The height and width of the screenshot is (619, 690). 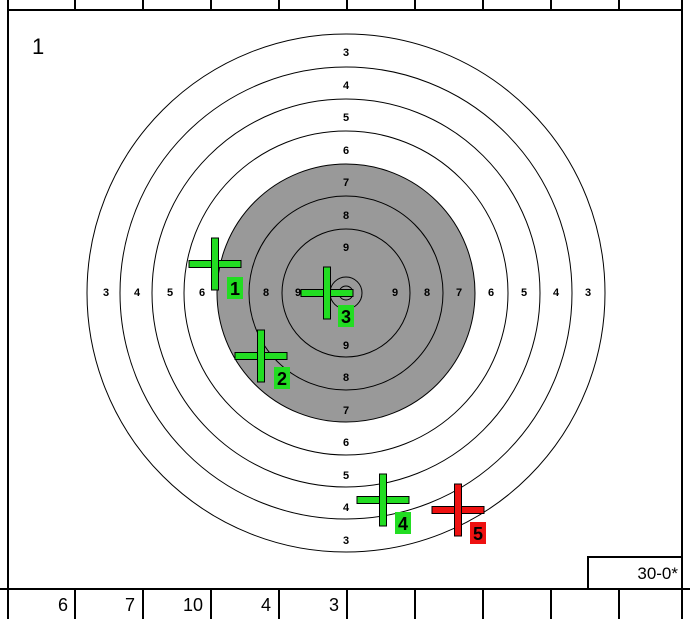 What do you see at coordinates (266, 605) in the screenshot?
I see `score-cell: 4` at bounding box center [266, 605].